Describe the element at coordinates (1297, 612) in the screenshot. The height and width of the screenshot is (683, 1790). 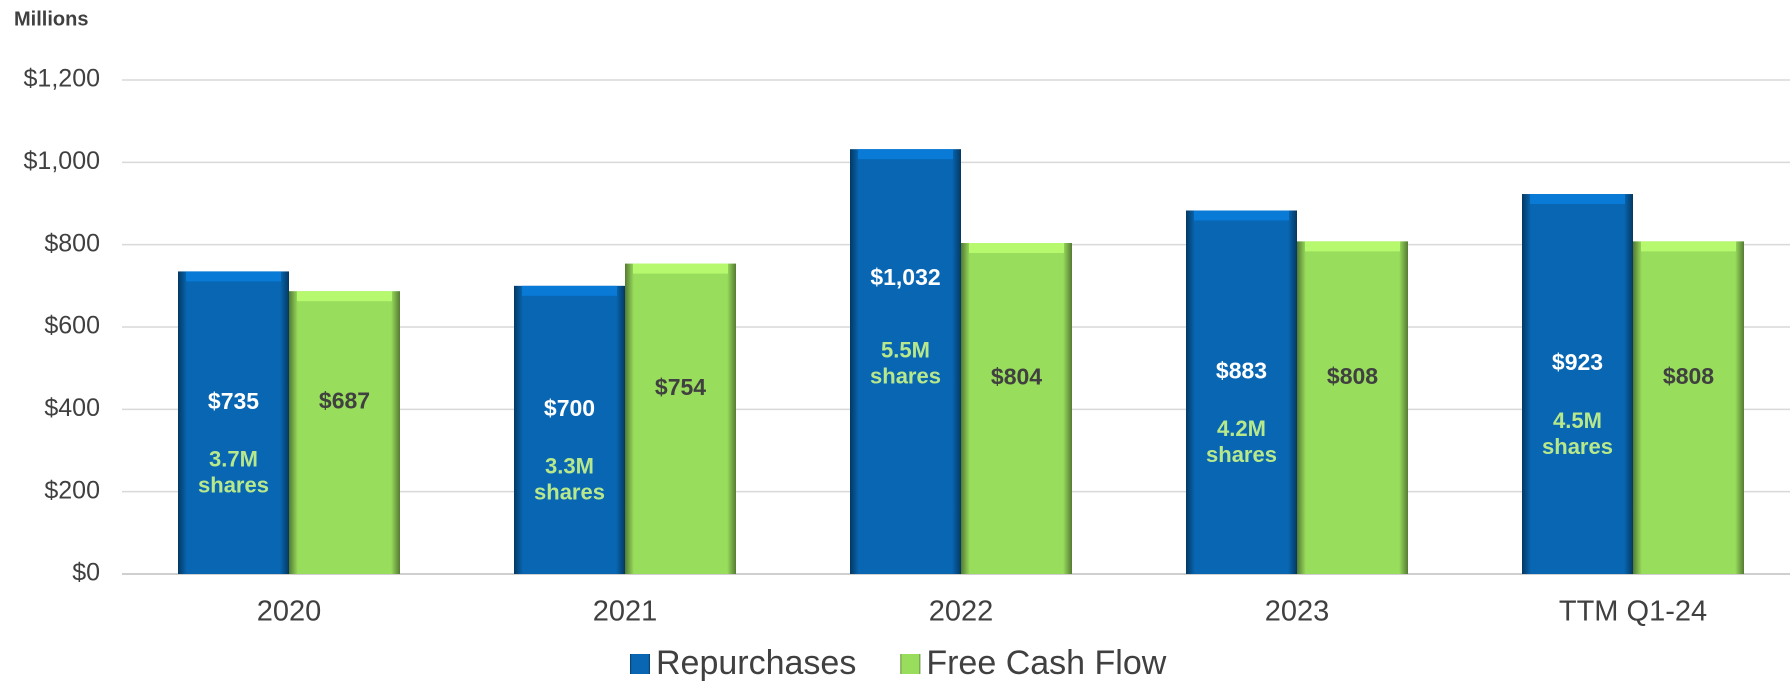
I see `x-tick-label: 2023` at that location.